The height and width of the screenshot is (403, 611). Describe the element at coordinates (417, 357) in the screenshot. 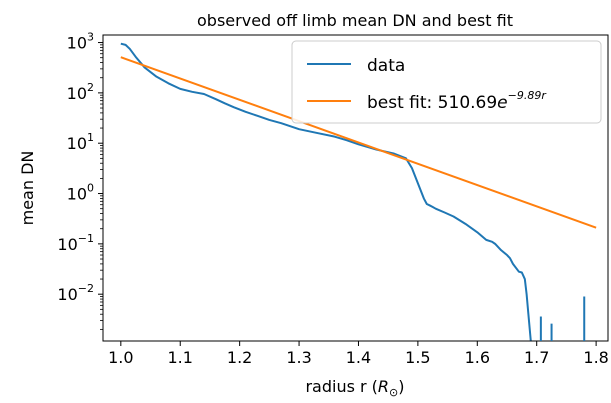

I see `x-tick-label: 1.5` at that location.